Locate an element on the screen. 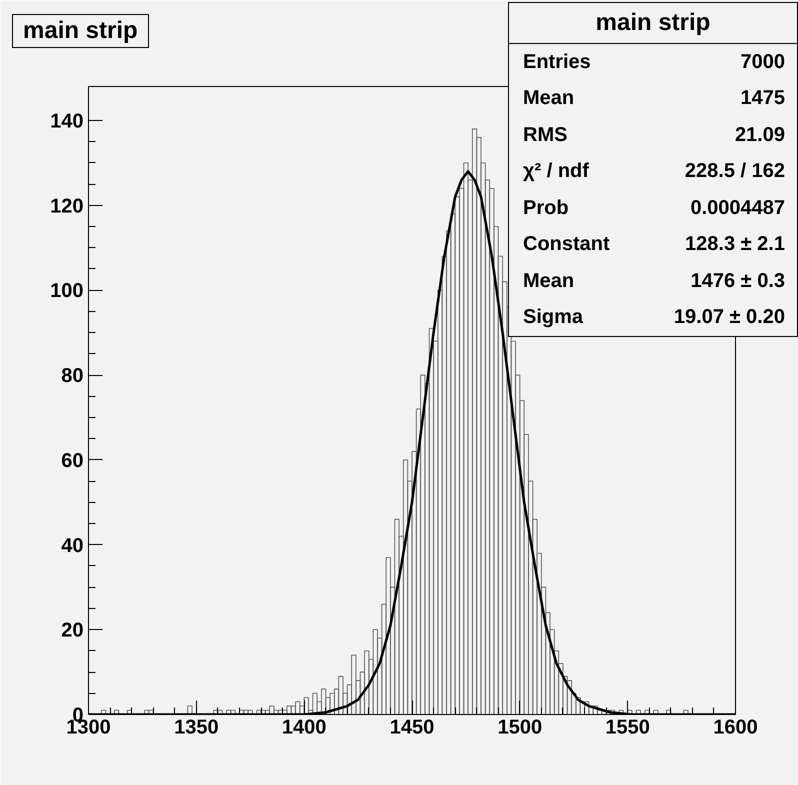 The height and width of the screenshot is (785, 798). annotation: RMS is located at coordinates (545, 135).